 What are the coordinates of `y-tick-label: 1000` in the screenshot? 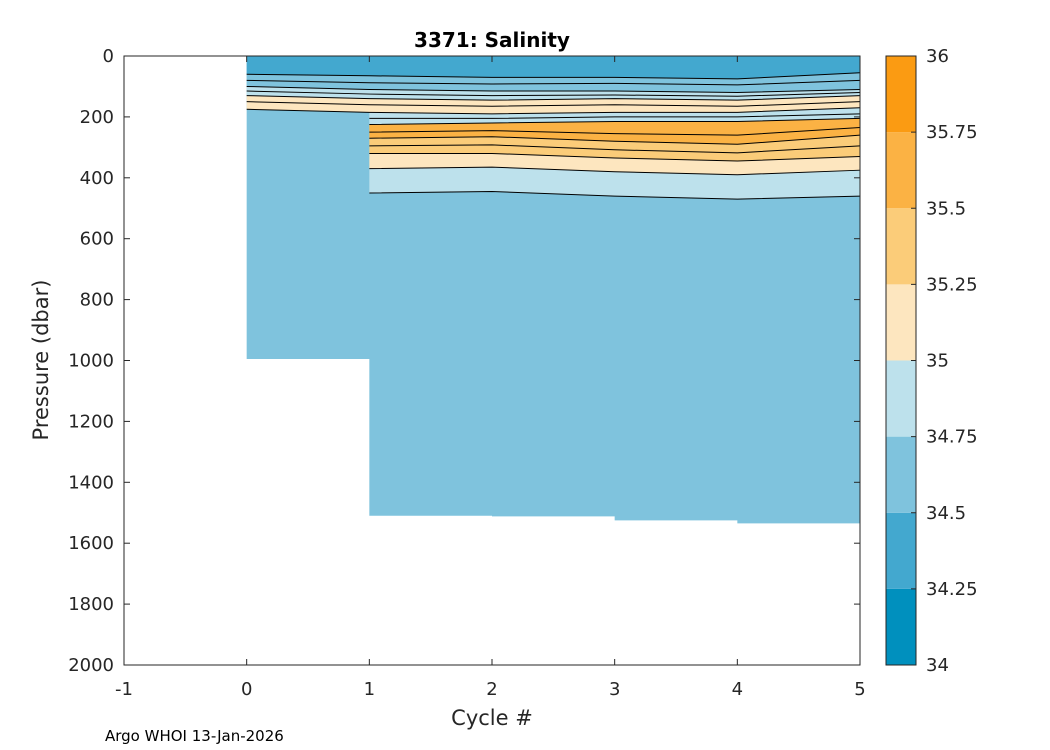 It's located at (91, 361).